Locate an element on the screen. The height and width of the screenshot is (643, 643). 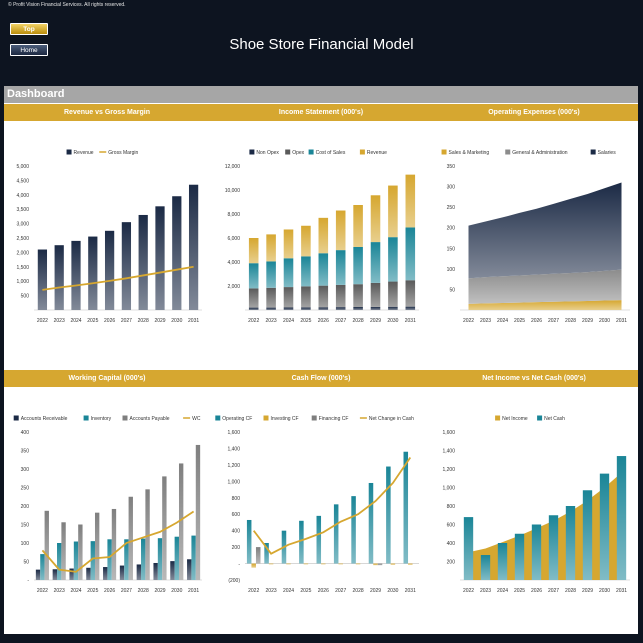
y-tick-label: 10,000 is located at coordinates (233, 191).